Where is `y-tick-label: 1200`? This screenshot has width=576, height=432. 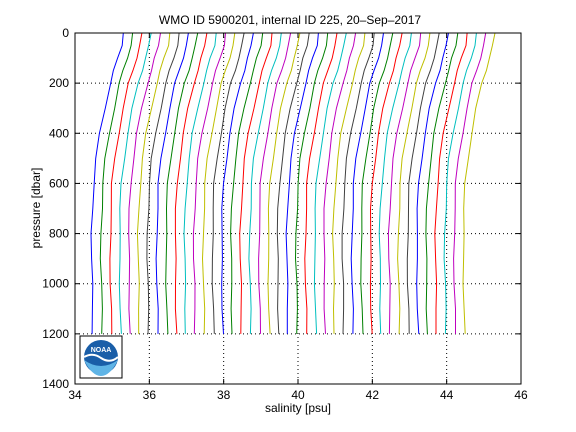
y-tick-label: 1200 is located at coordinates (55, 334).